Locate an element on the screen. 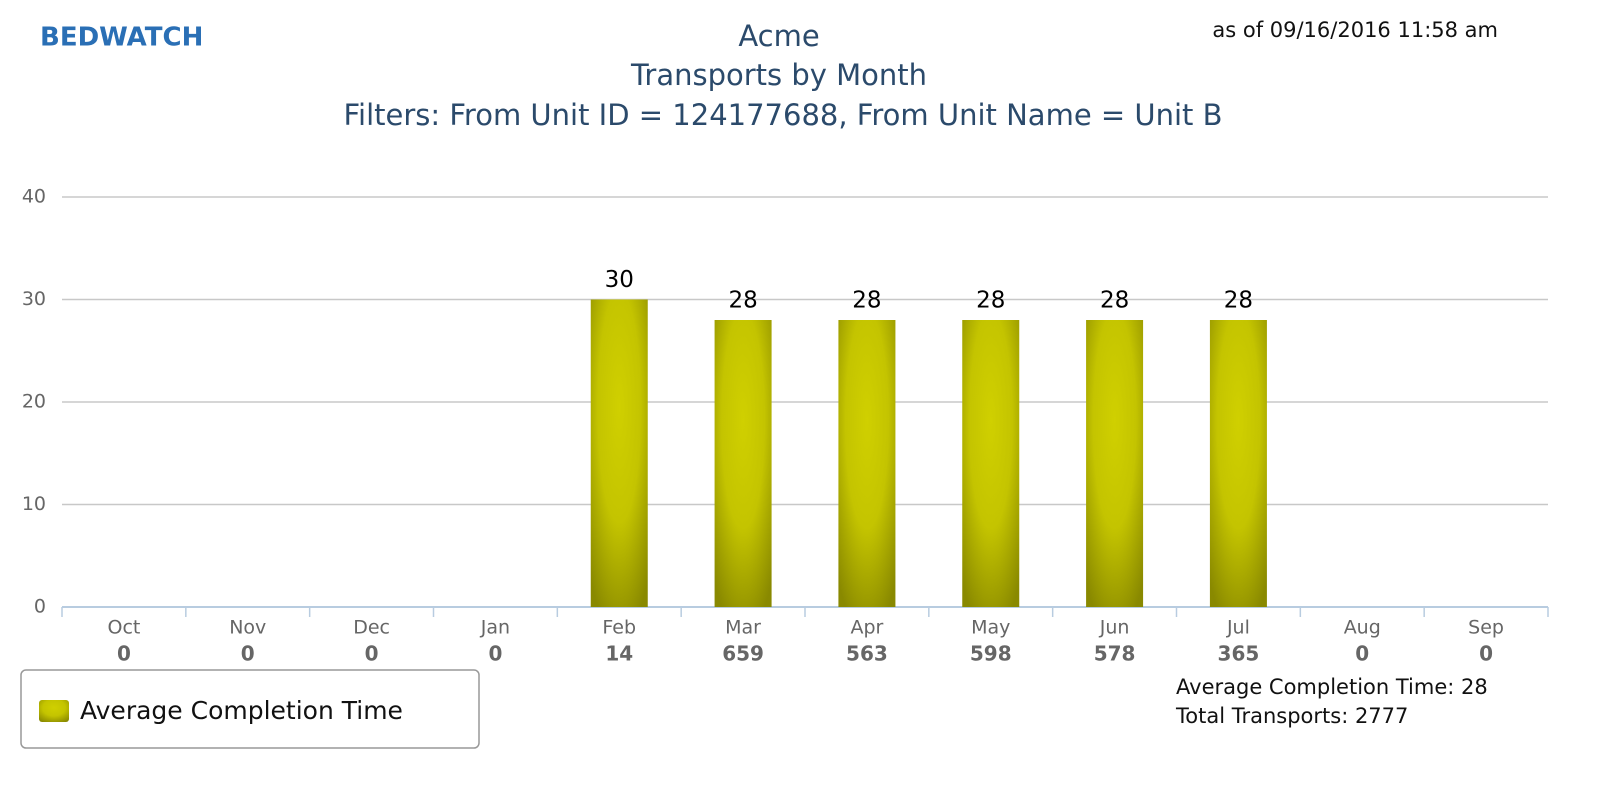 The image size is (1600, 800). y-tick-label: 30 is located at coordinates (34, 299).